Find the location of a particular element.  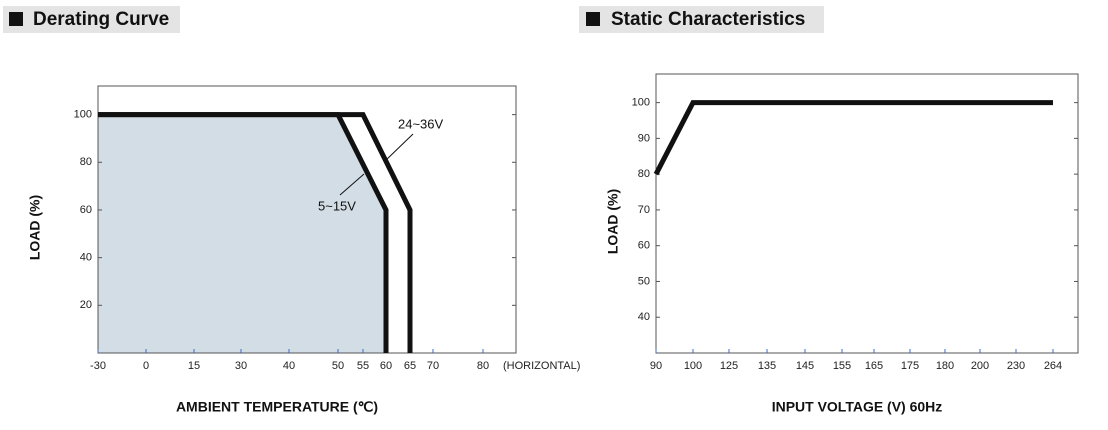

x-tick-label: 135 is located at coordinates (767, 366).